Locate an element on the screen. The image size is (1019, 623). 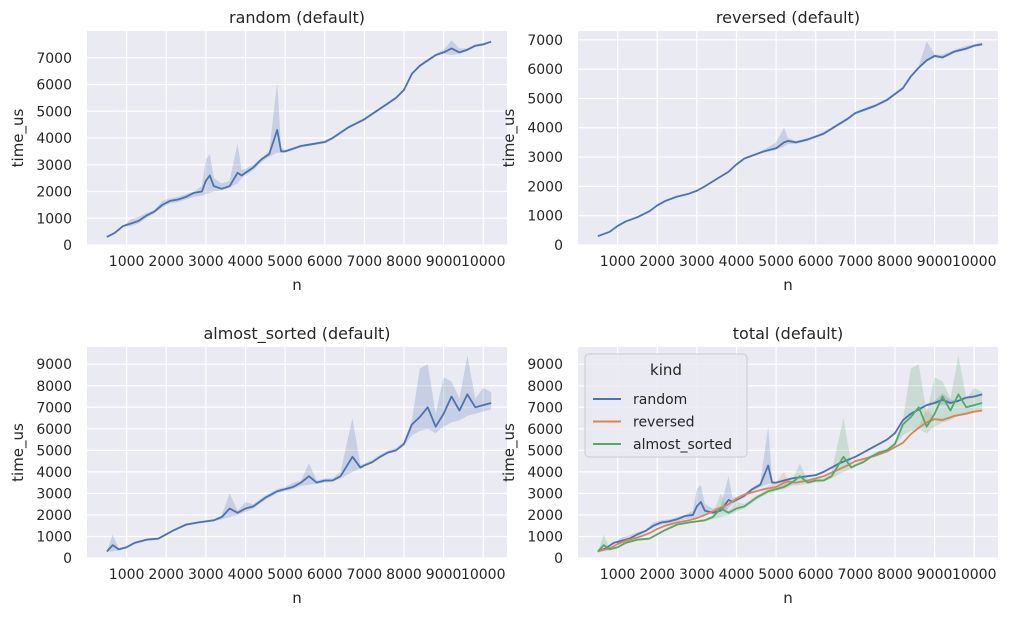
chart-title: total (default) is located at coordinates (788, 333).